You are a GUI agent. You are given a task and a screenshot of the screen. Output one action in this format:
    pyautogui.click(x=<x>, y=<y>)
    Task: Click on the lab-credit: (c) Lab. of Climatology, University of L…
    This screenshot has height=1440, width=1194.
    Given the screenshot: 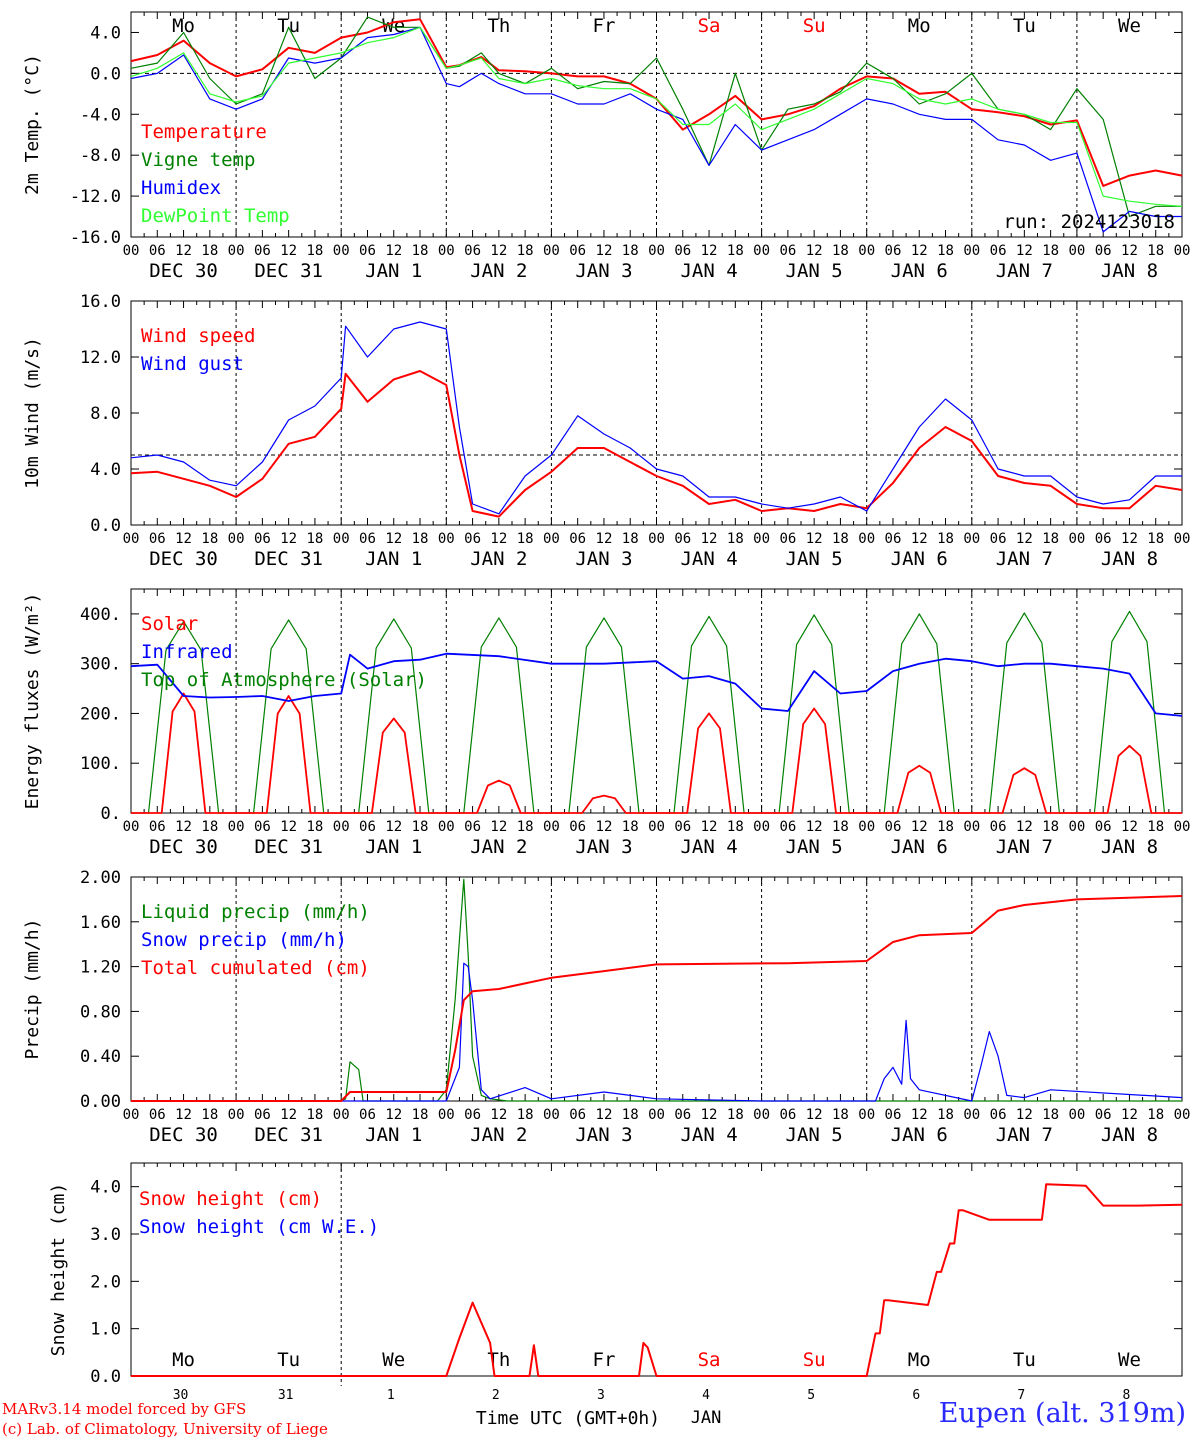 What is the action you would take?
    pyautogui.click(x=165, y=1429)
    